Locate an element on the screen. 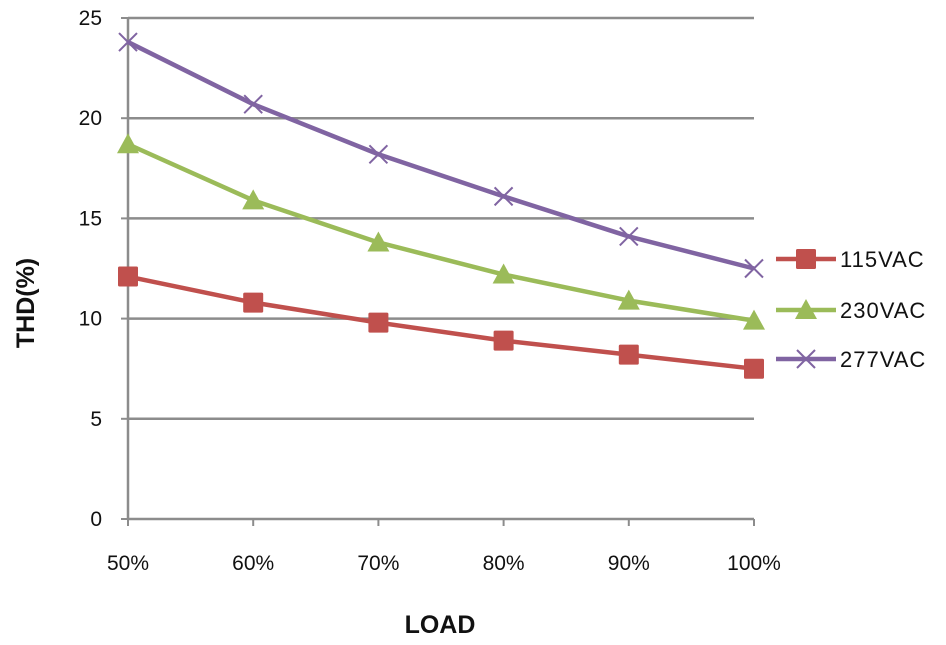 This screenshot has height=645, width=946. legend-label: 115VAC is located at coordinates (882, 259).